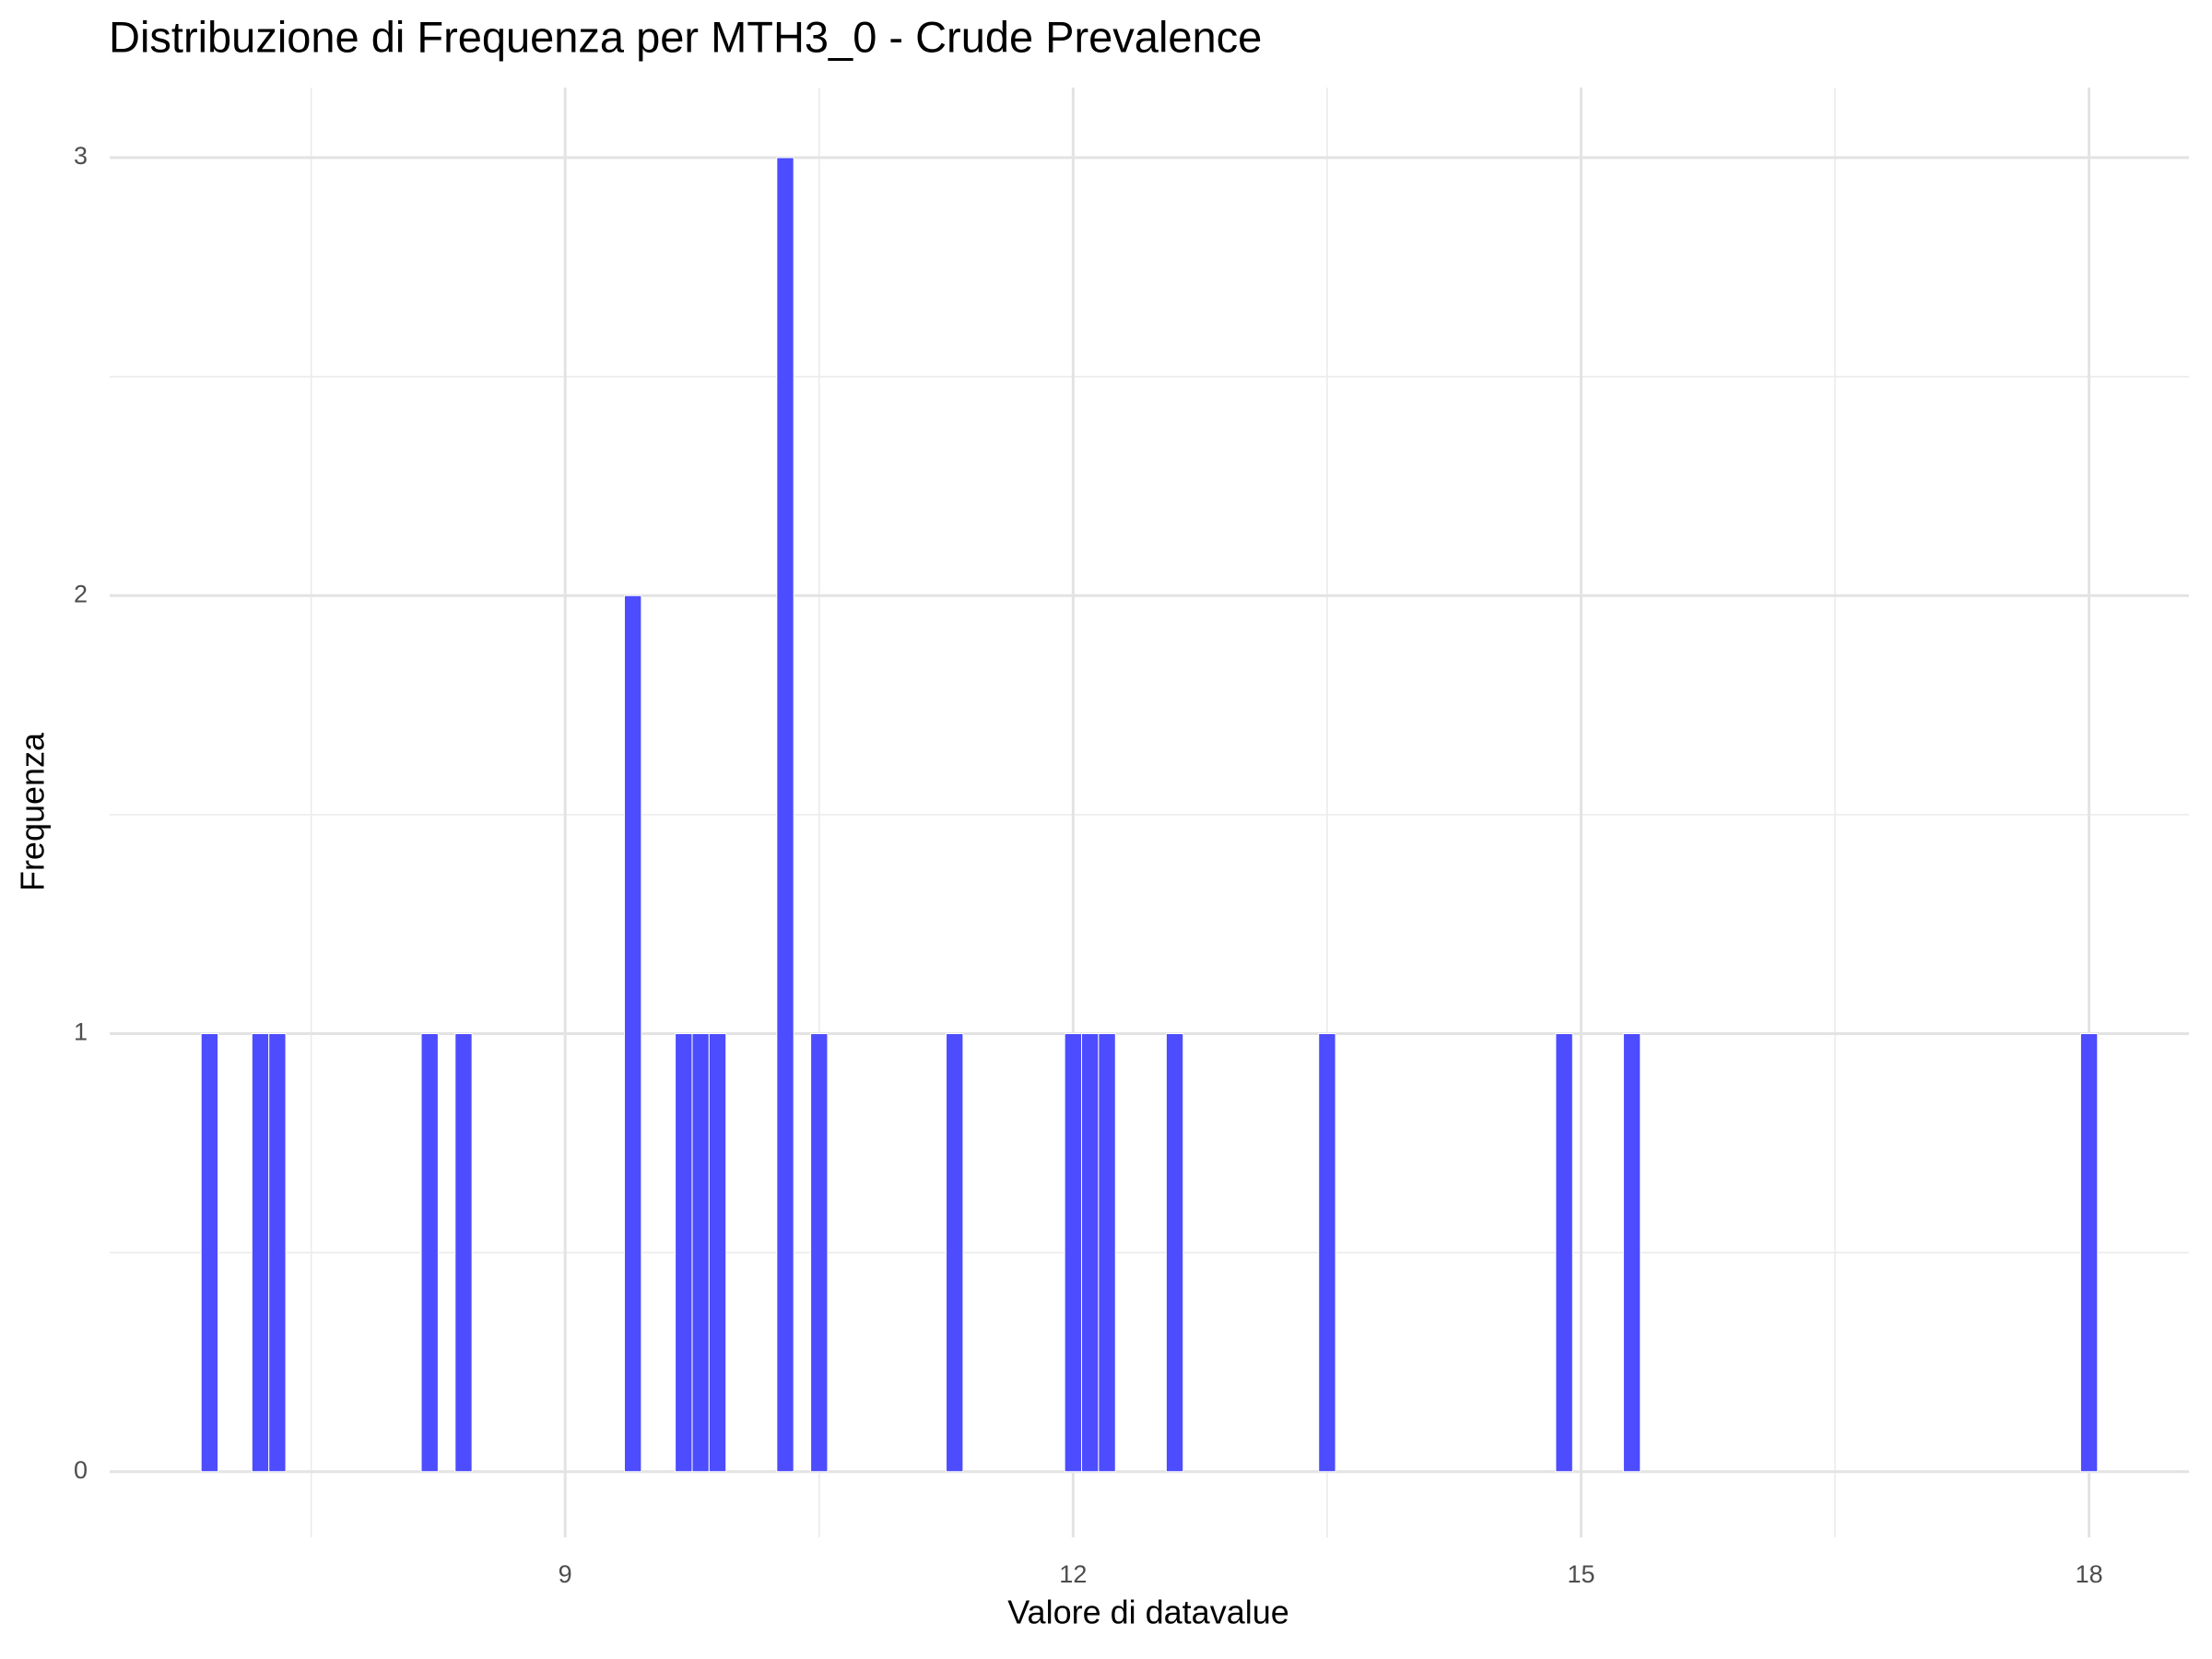 The width and height of the screenshot is (2212, 1659). Describe the element at coordinates (1148, 1612) in the screenshot. I see `x-axis-title: Valore di datavalue` at that location.